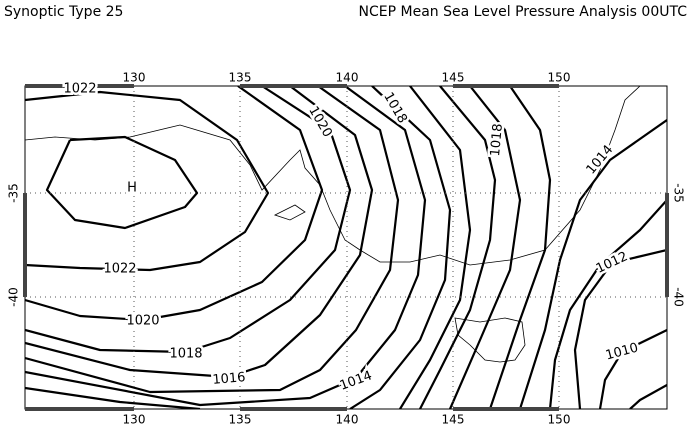  Describe the element at coordinates (14, 193) in the screenshot. I see `lat-label-left: -35` at that location.